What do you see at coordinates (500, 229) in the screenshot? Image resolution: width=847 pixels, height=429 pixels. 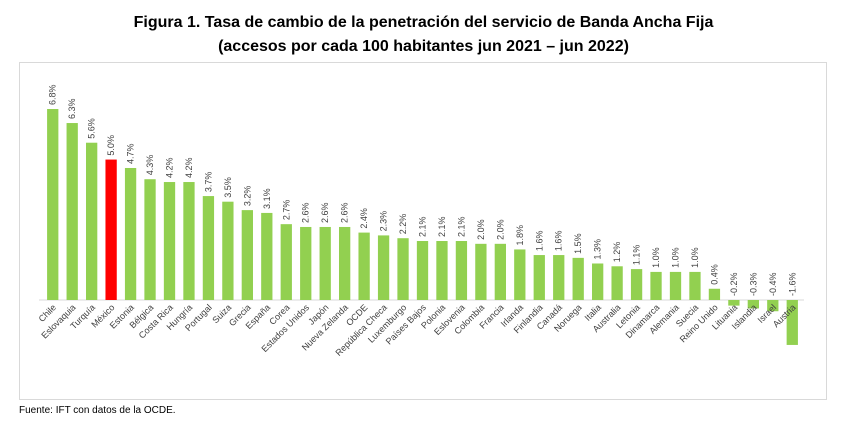 I see `value-label-23: 2.0%` at bounding box center [500, 229].